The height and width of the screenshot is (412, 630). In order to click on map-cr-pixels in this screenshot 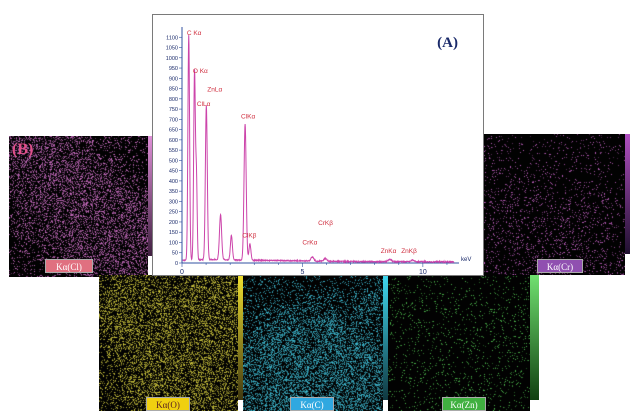, I will do `click(554, 204)`.